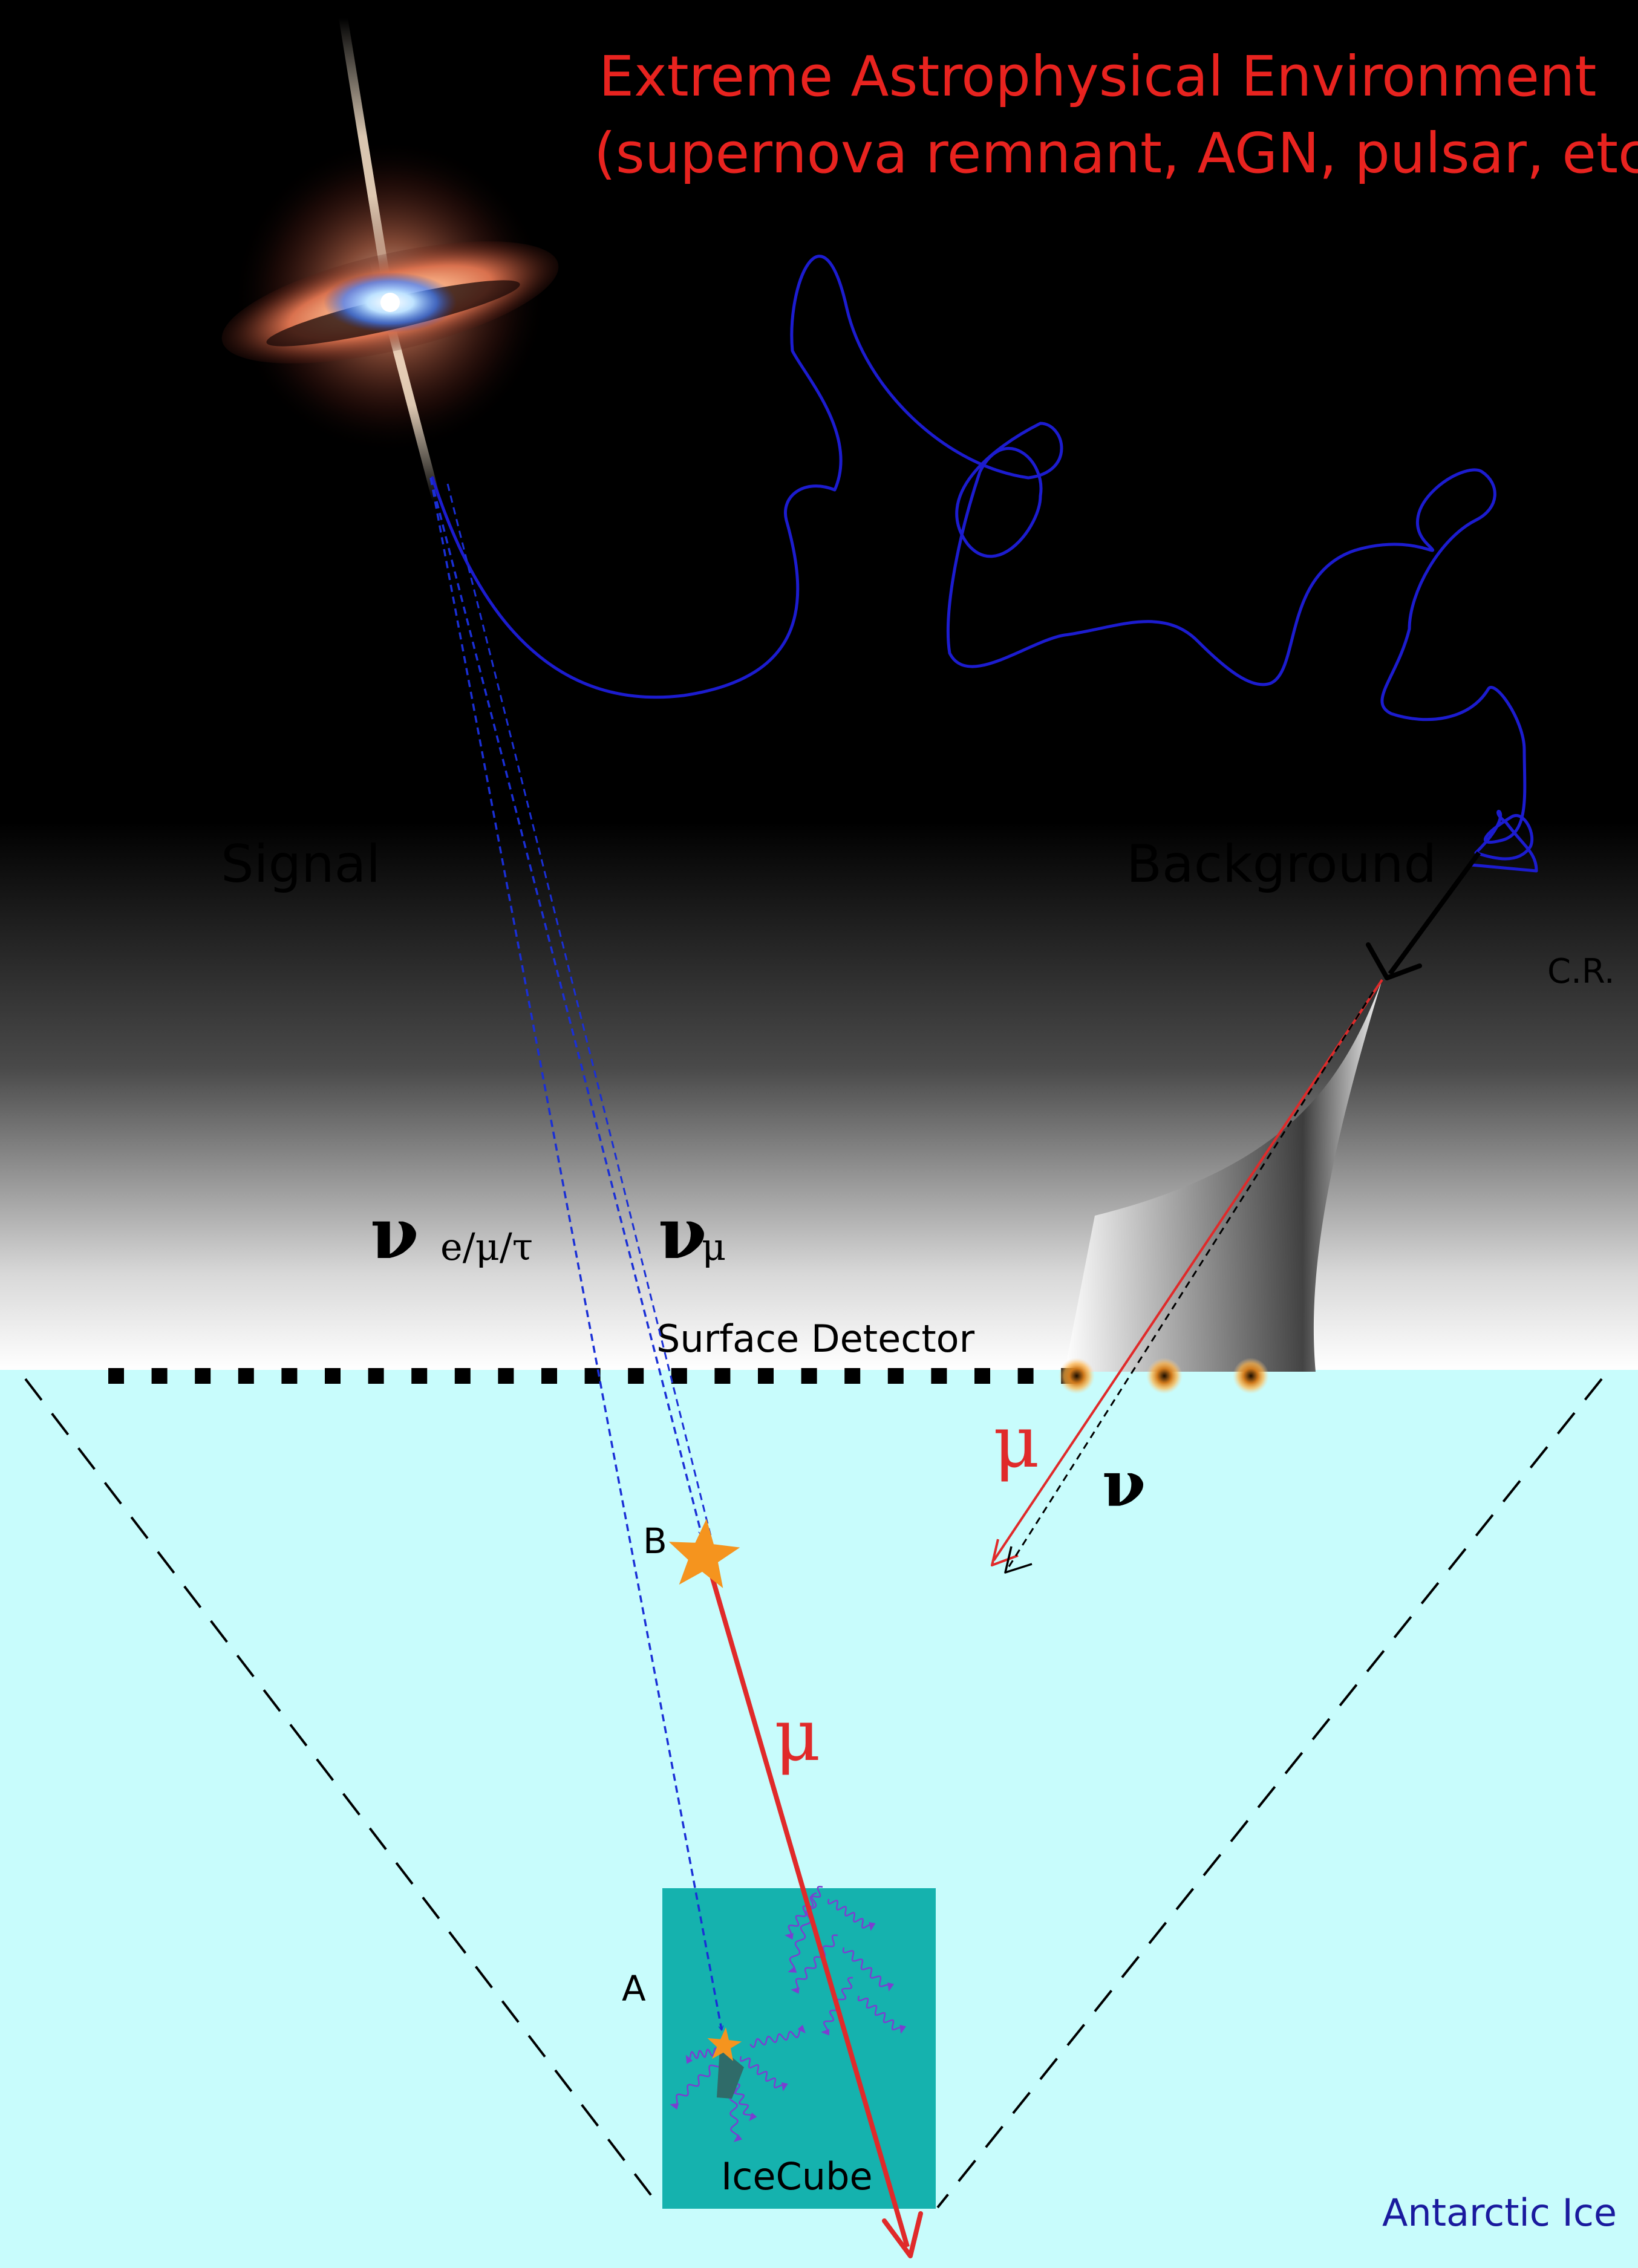  I want to click on nu-flavor-subscript: e/μ/τ, so click(486, 1247).